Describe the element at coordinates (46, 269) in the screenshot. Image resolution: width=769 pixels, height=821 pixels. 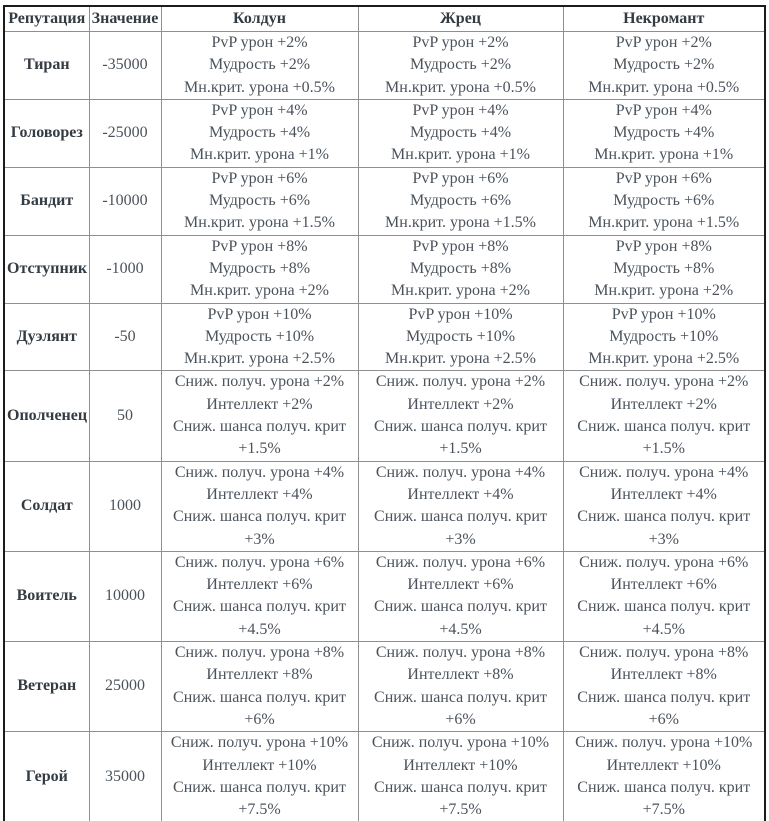
I see `reputation-name: Отступник` at that location.